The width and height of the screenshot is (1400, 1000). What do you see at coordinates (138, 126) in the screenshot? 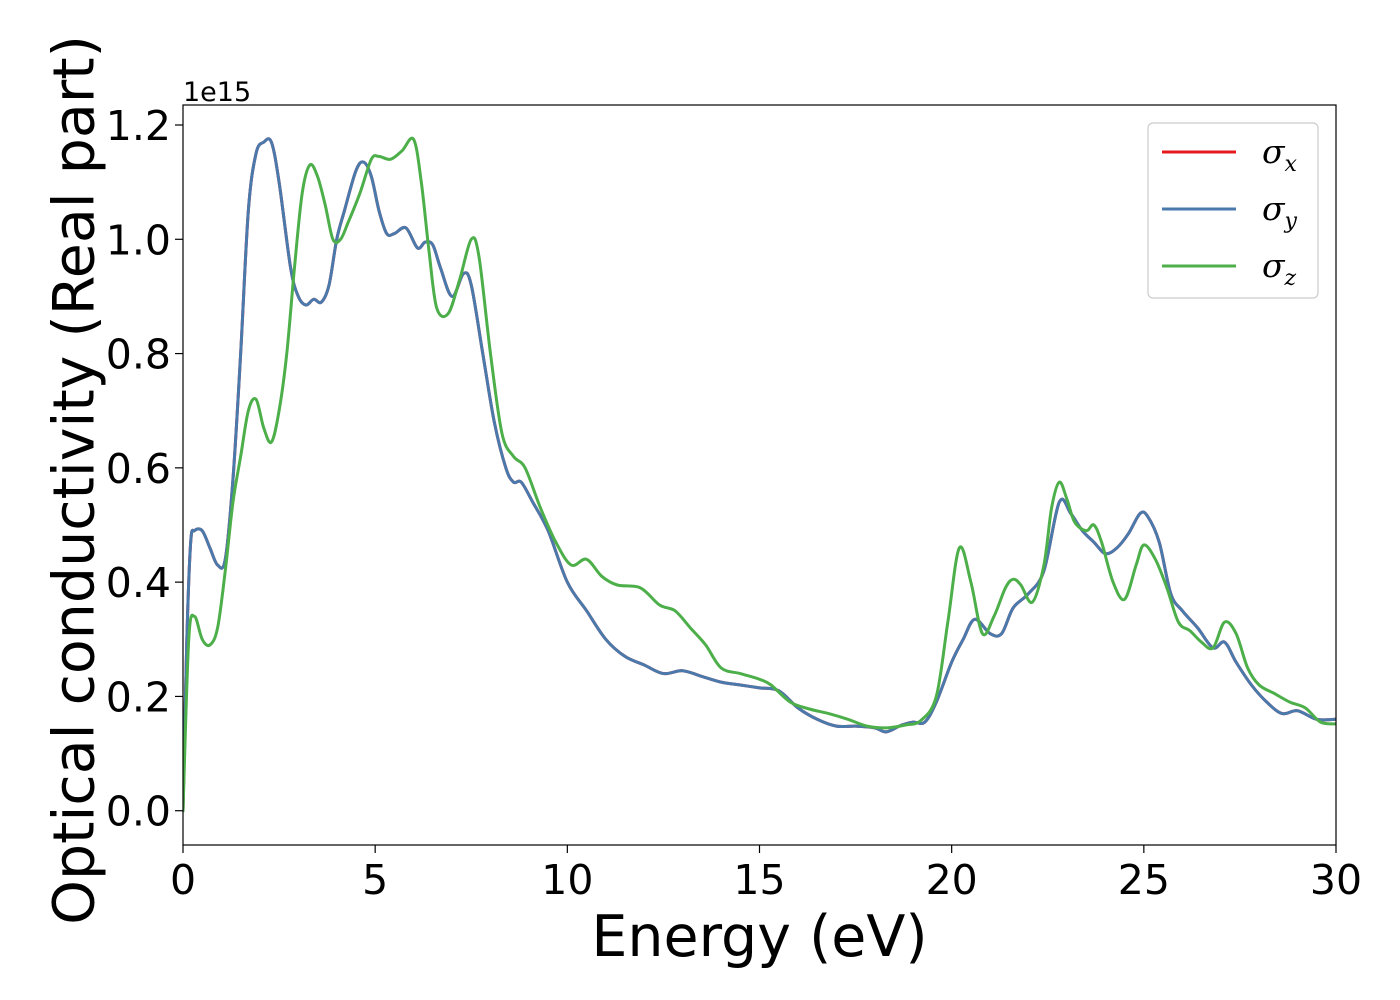
I see `y-tick-label: 1.2` at bounding box center [138, 126].